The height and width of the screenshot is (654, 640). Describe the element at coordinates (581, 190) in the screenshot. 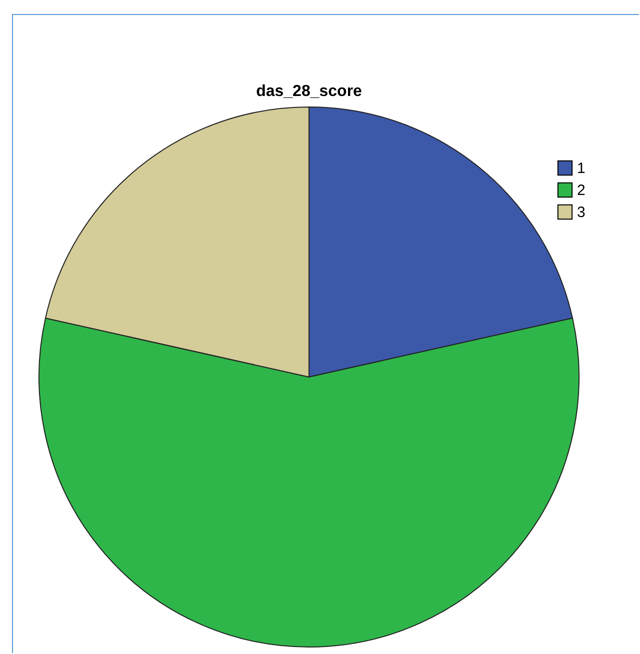

I see `legend-label: 2` at that location.